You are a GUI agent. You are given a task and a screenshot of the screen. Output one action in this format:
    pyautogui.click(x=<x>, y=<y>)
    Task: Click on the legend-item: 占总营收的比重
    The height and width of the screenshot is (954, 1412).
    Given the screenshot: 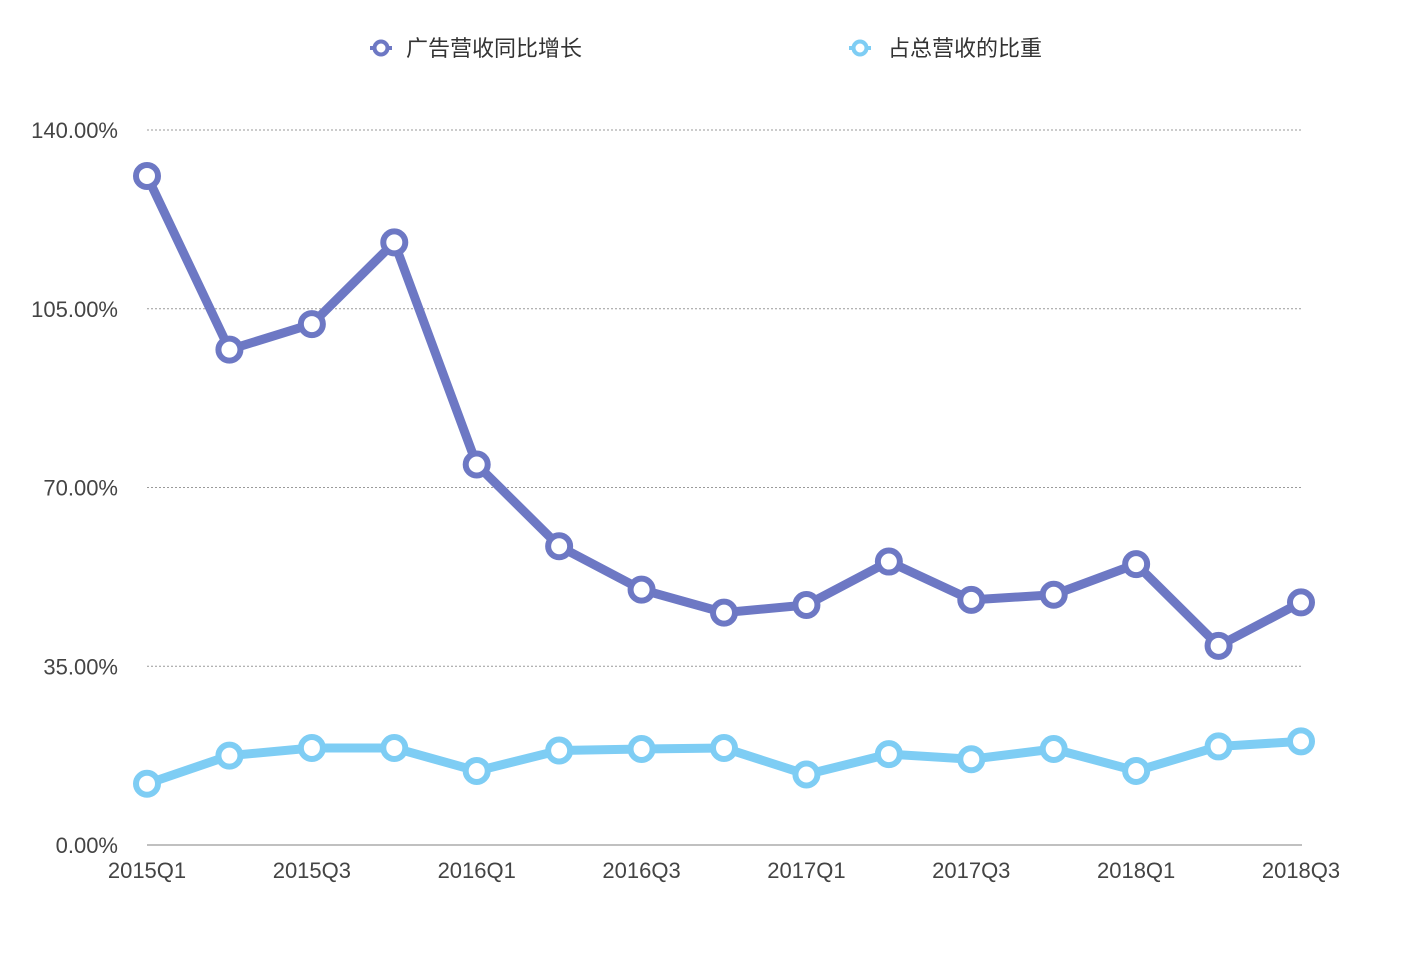 What is the action you would take?
    pyautogui.click(x=945, y=49)
    